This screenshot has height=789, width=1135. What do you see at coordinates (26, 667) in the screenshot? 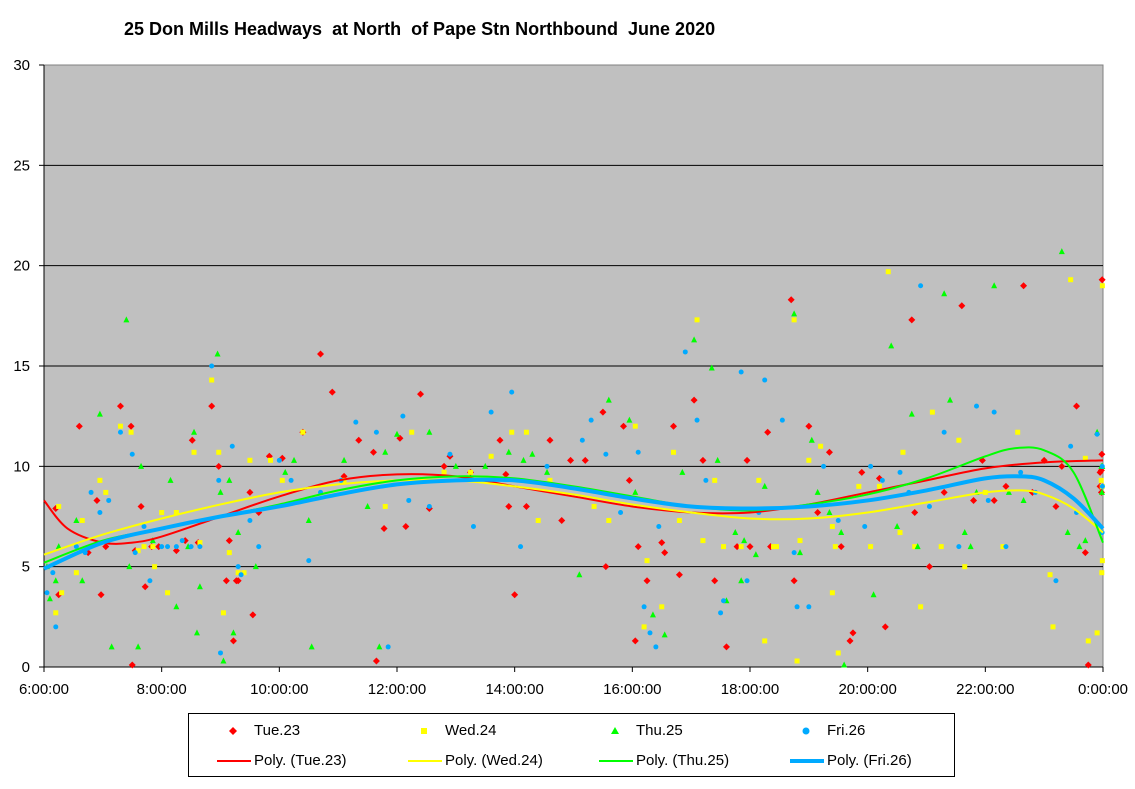
I see `tick-label-y: 0` at bounding box center [26, 667].